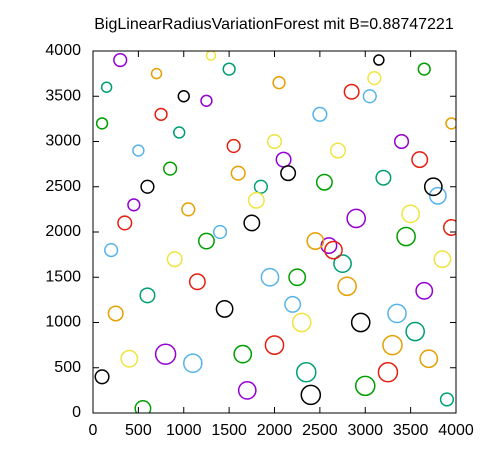 This screenshot has height=450, width=500. I want to click on x-tick-label: 4000, so click(456, 430).